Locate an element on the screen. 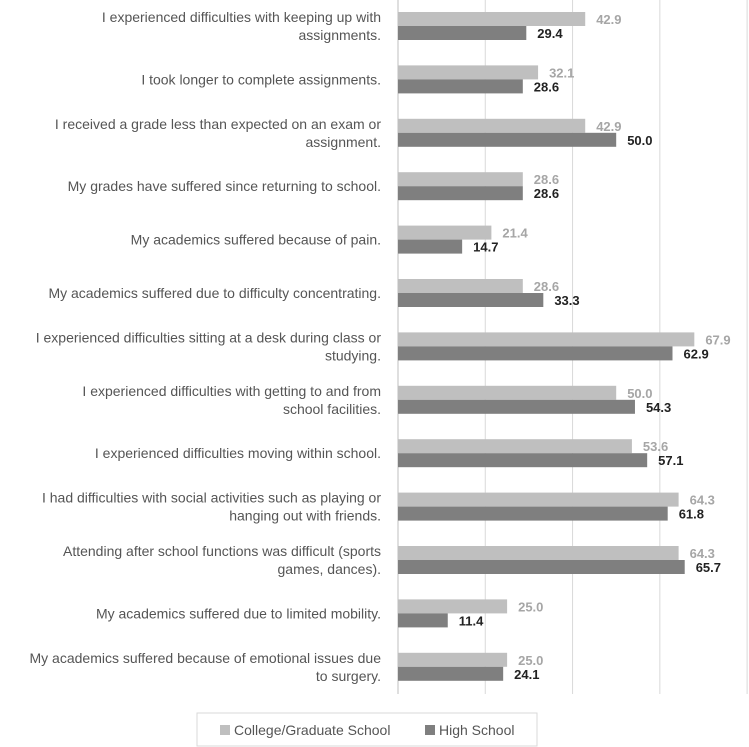 The image size is (749, 747). category-label: assignments. is located at coordinates (340, 35).